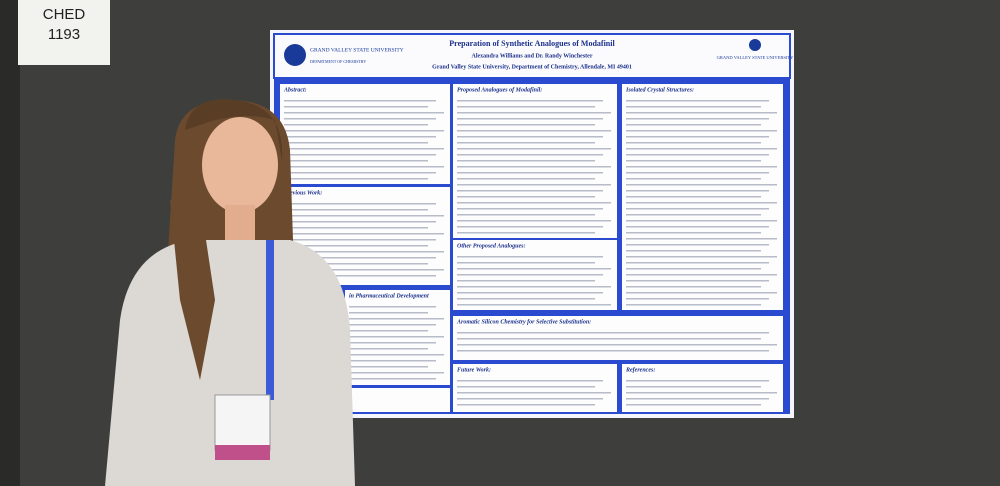 The image size is (1000, 486). What do you see at coordinates (389, 296) in the screenshot?
I see `section-heading: in Pharmaceutical Development` at bounding box center [389, 296].